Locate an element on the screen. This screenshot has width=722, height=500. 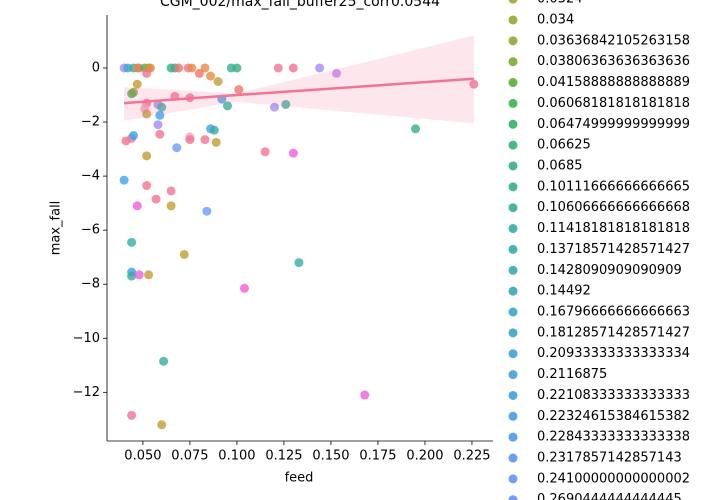
legend-label: 0.06474999999999999 is located at coordinates (613, 124).